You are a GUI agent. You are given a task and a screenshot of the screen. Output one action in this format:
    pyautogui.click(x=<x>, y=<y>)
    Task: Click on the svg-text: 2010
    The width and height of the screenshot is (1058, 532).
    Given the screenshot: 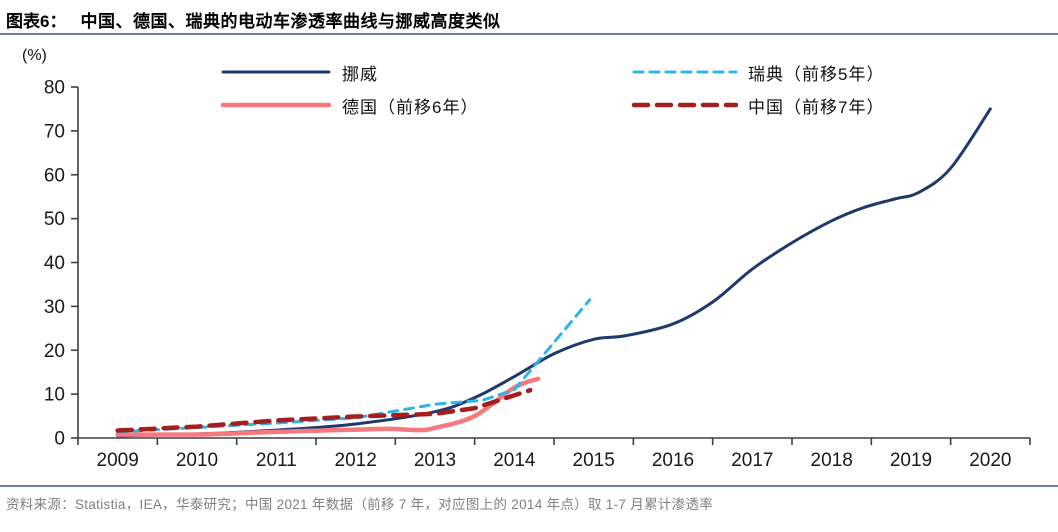 What is the action you would take?
    pyautogui.click(x=197, y=460)
    